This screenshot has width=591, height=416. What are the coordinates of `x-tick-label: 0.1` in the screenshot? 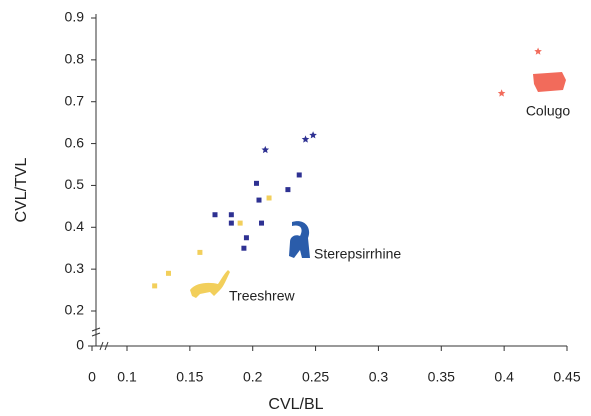 It's located at (127, 377).